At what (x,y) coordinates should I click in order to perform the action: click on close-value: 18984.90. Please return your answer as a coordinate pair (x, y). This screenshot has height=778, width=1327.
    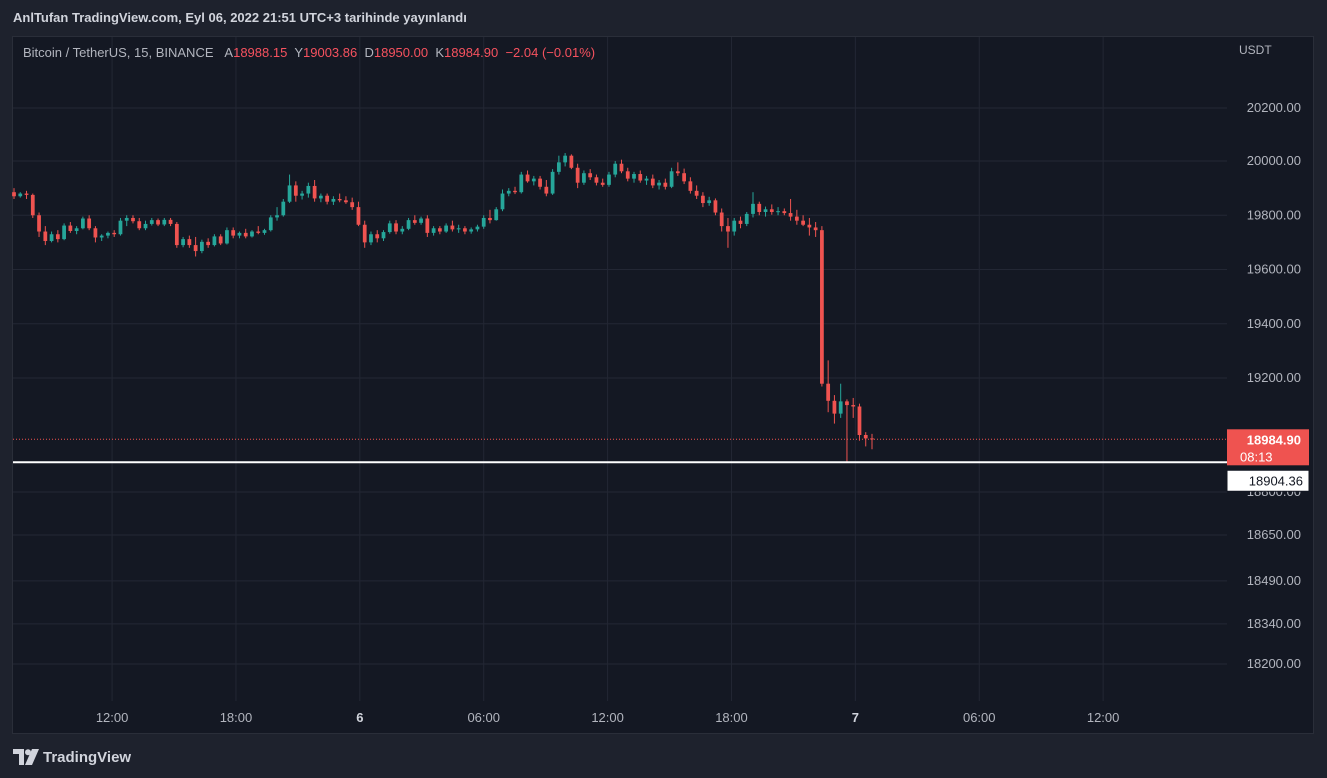
    Looking at the image, I should click on (471, 52).